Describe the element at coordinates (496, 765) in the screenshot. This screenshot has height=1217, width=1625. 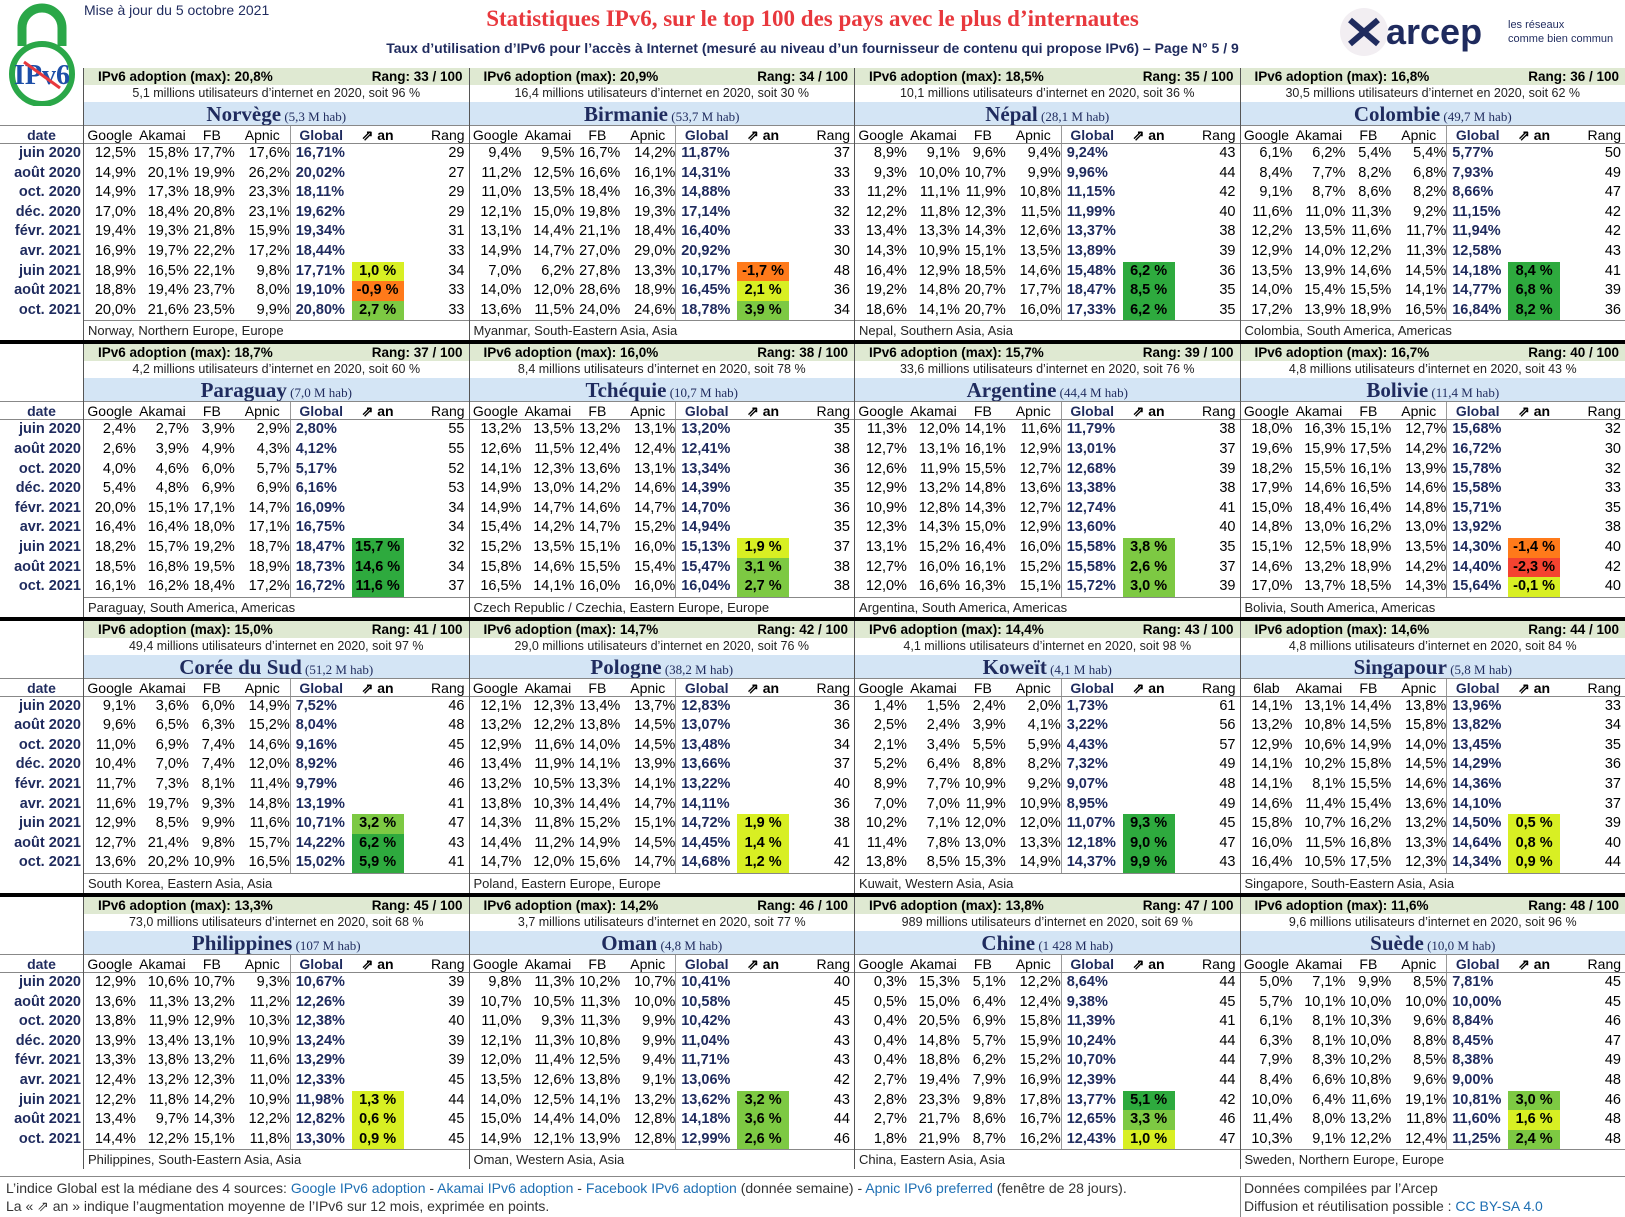
I see `table-cell: 13,4%` at that location.